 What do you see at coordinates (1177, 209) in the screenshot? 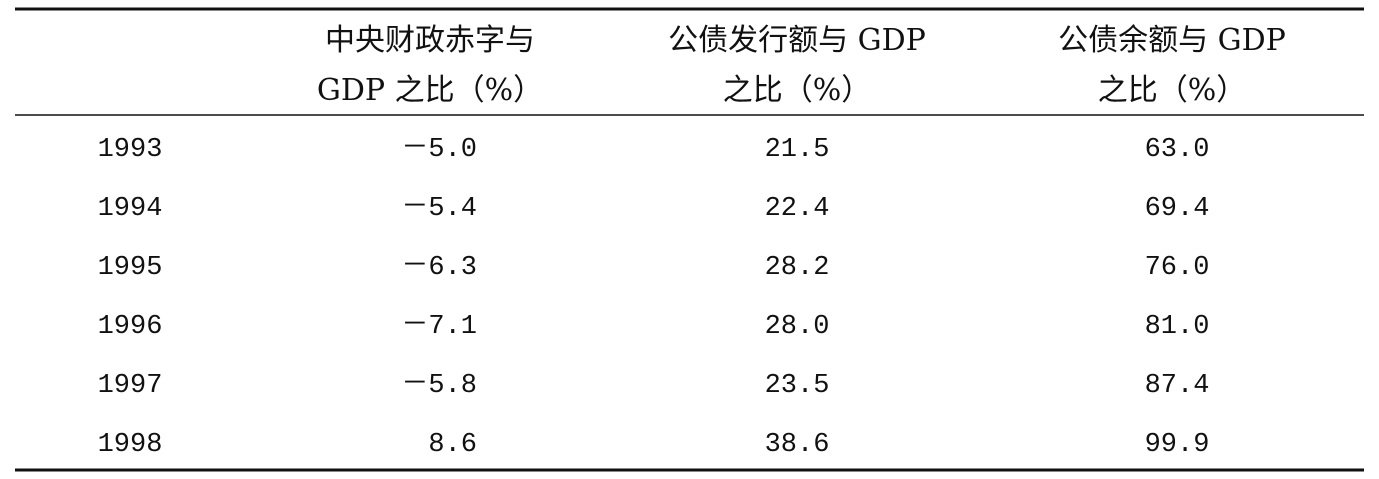
I see `value-cell: 69.4` at bounding box center [1177, 209].